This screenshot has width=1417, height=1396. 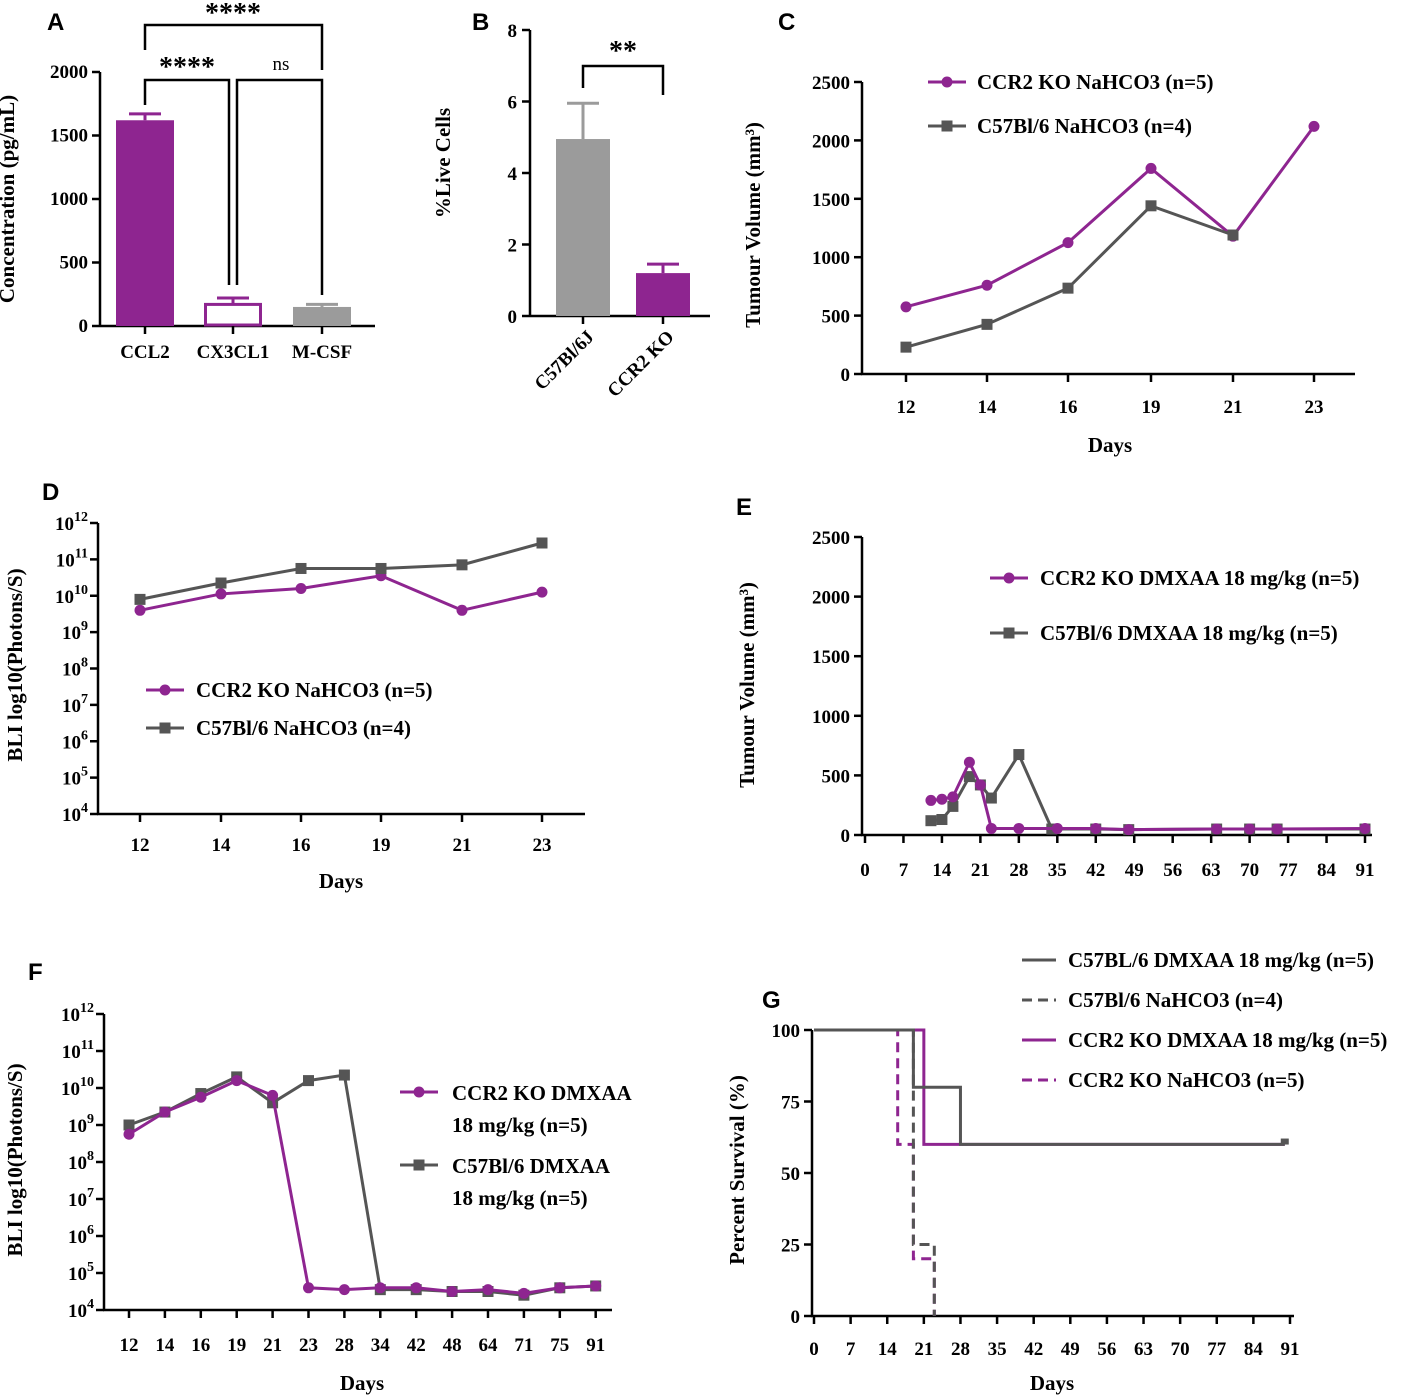 What do you see at coordinates (233, 314) in the screenshot?
I see `bar-CX3CL1` at bounding box center [233, 314].